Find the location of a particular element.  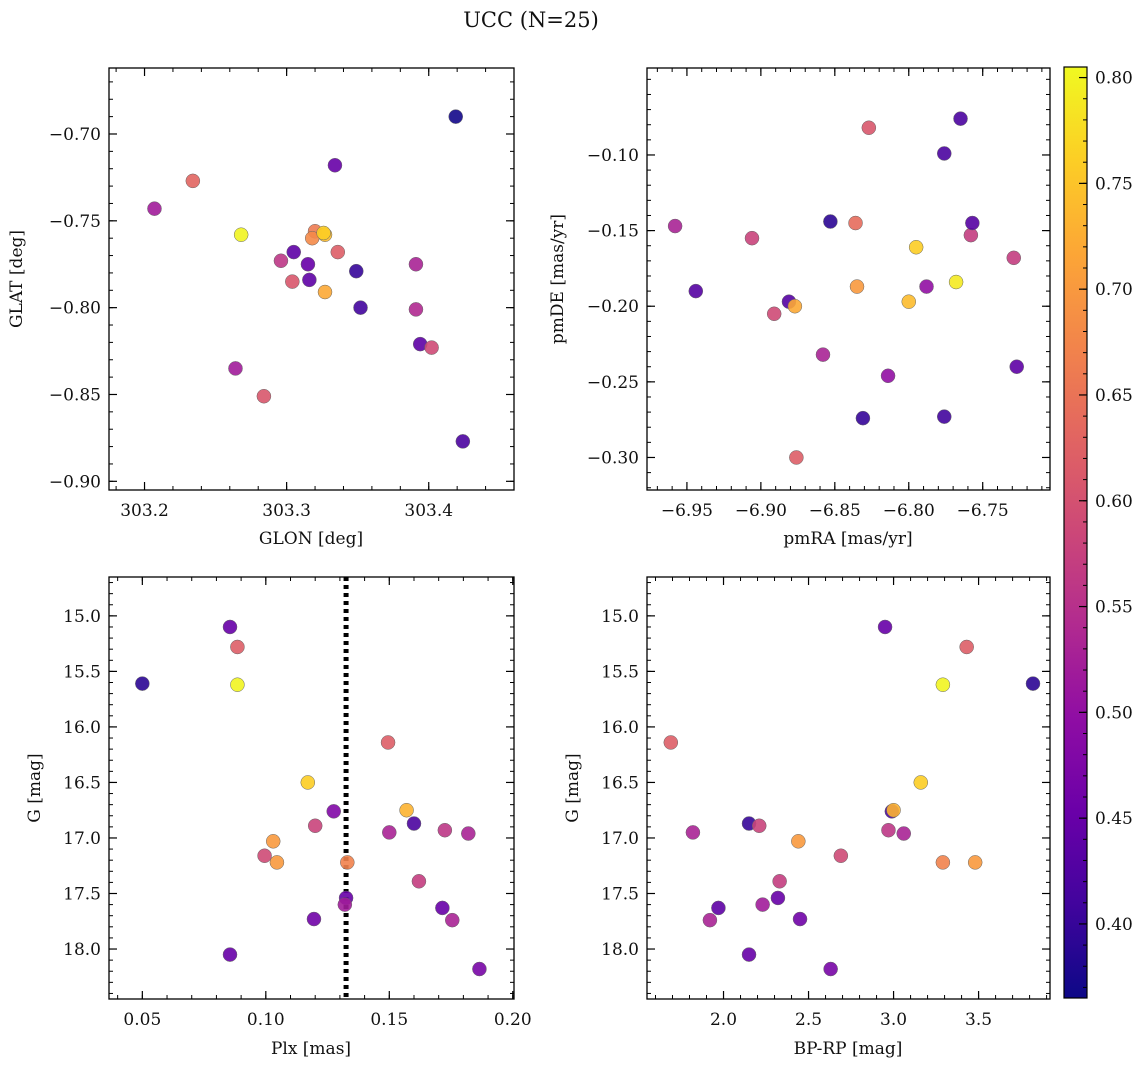

y-axis-label: GLAT [deg] is located at coordinates (17, 279).